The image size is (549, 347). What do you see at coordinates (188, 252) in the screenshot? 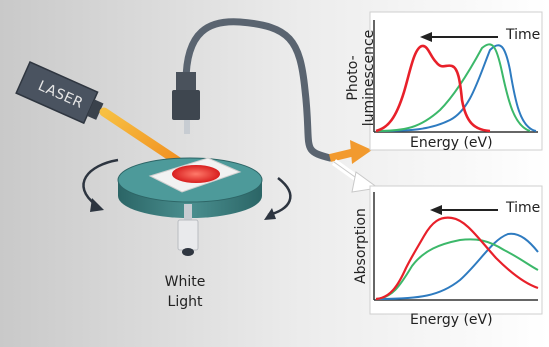
I see `lamp-tip` at bounding box center [188, 252].